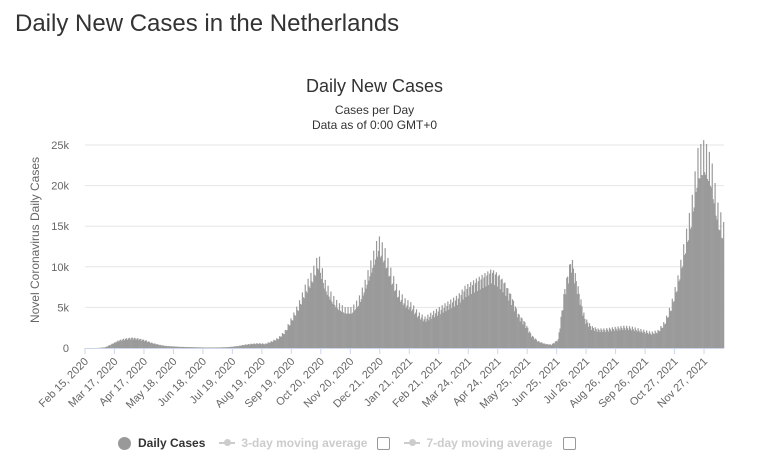 The width and height of the screenshot is (767, 458). Describe the element at coordinates (384, 443) in the screenshot. I see `checkbox-3-day-average` at that location.